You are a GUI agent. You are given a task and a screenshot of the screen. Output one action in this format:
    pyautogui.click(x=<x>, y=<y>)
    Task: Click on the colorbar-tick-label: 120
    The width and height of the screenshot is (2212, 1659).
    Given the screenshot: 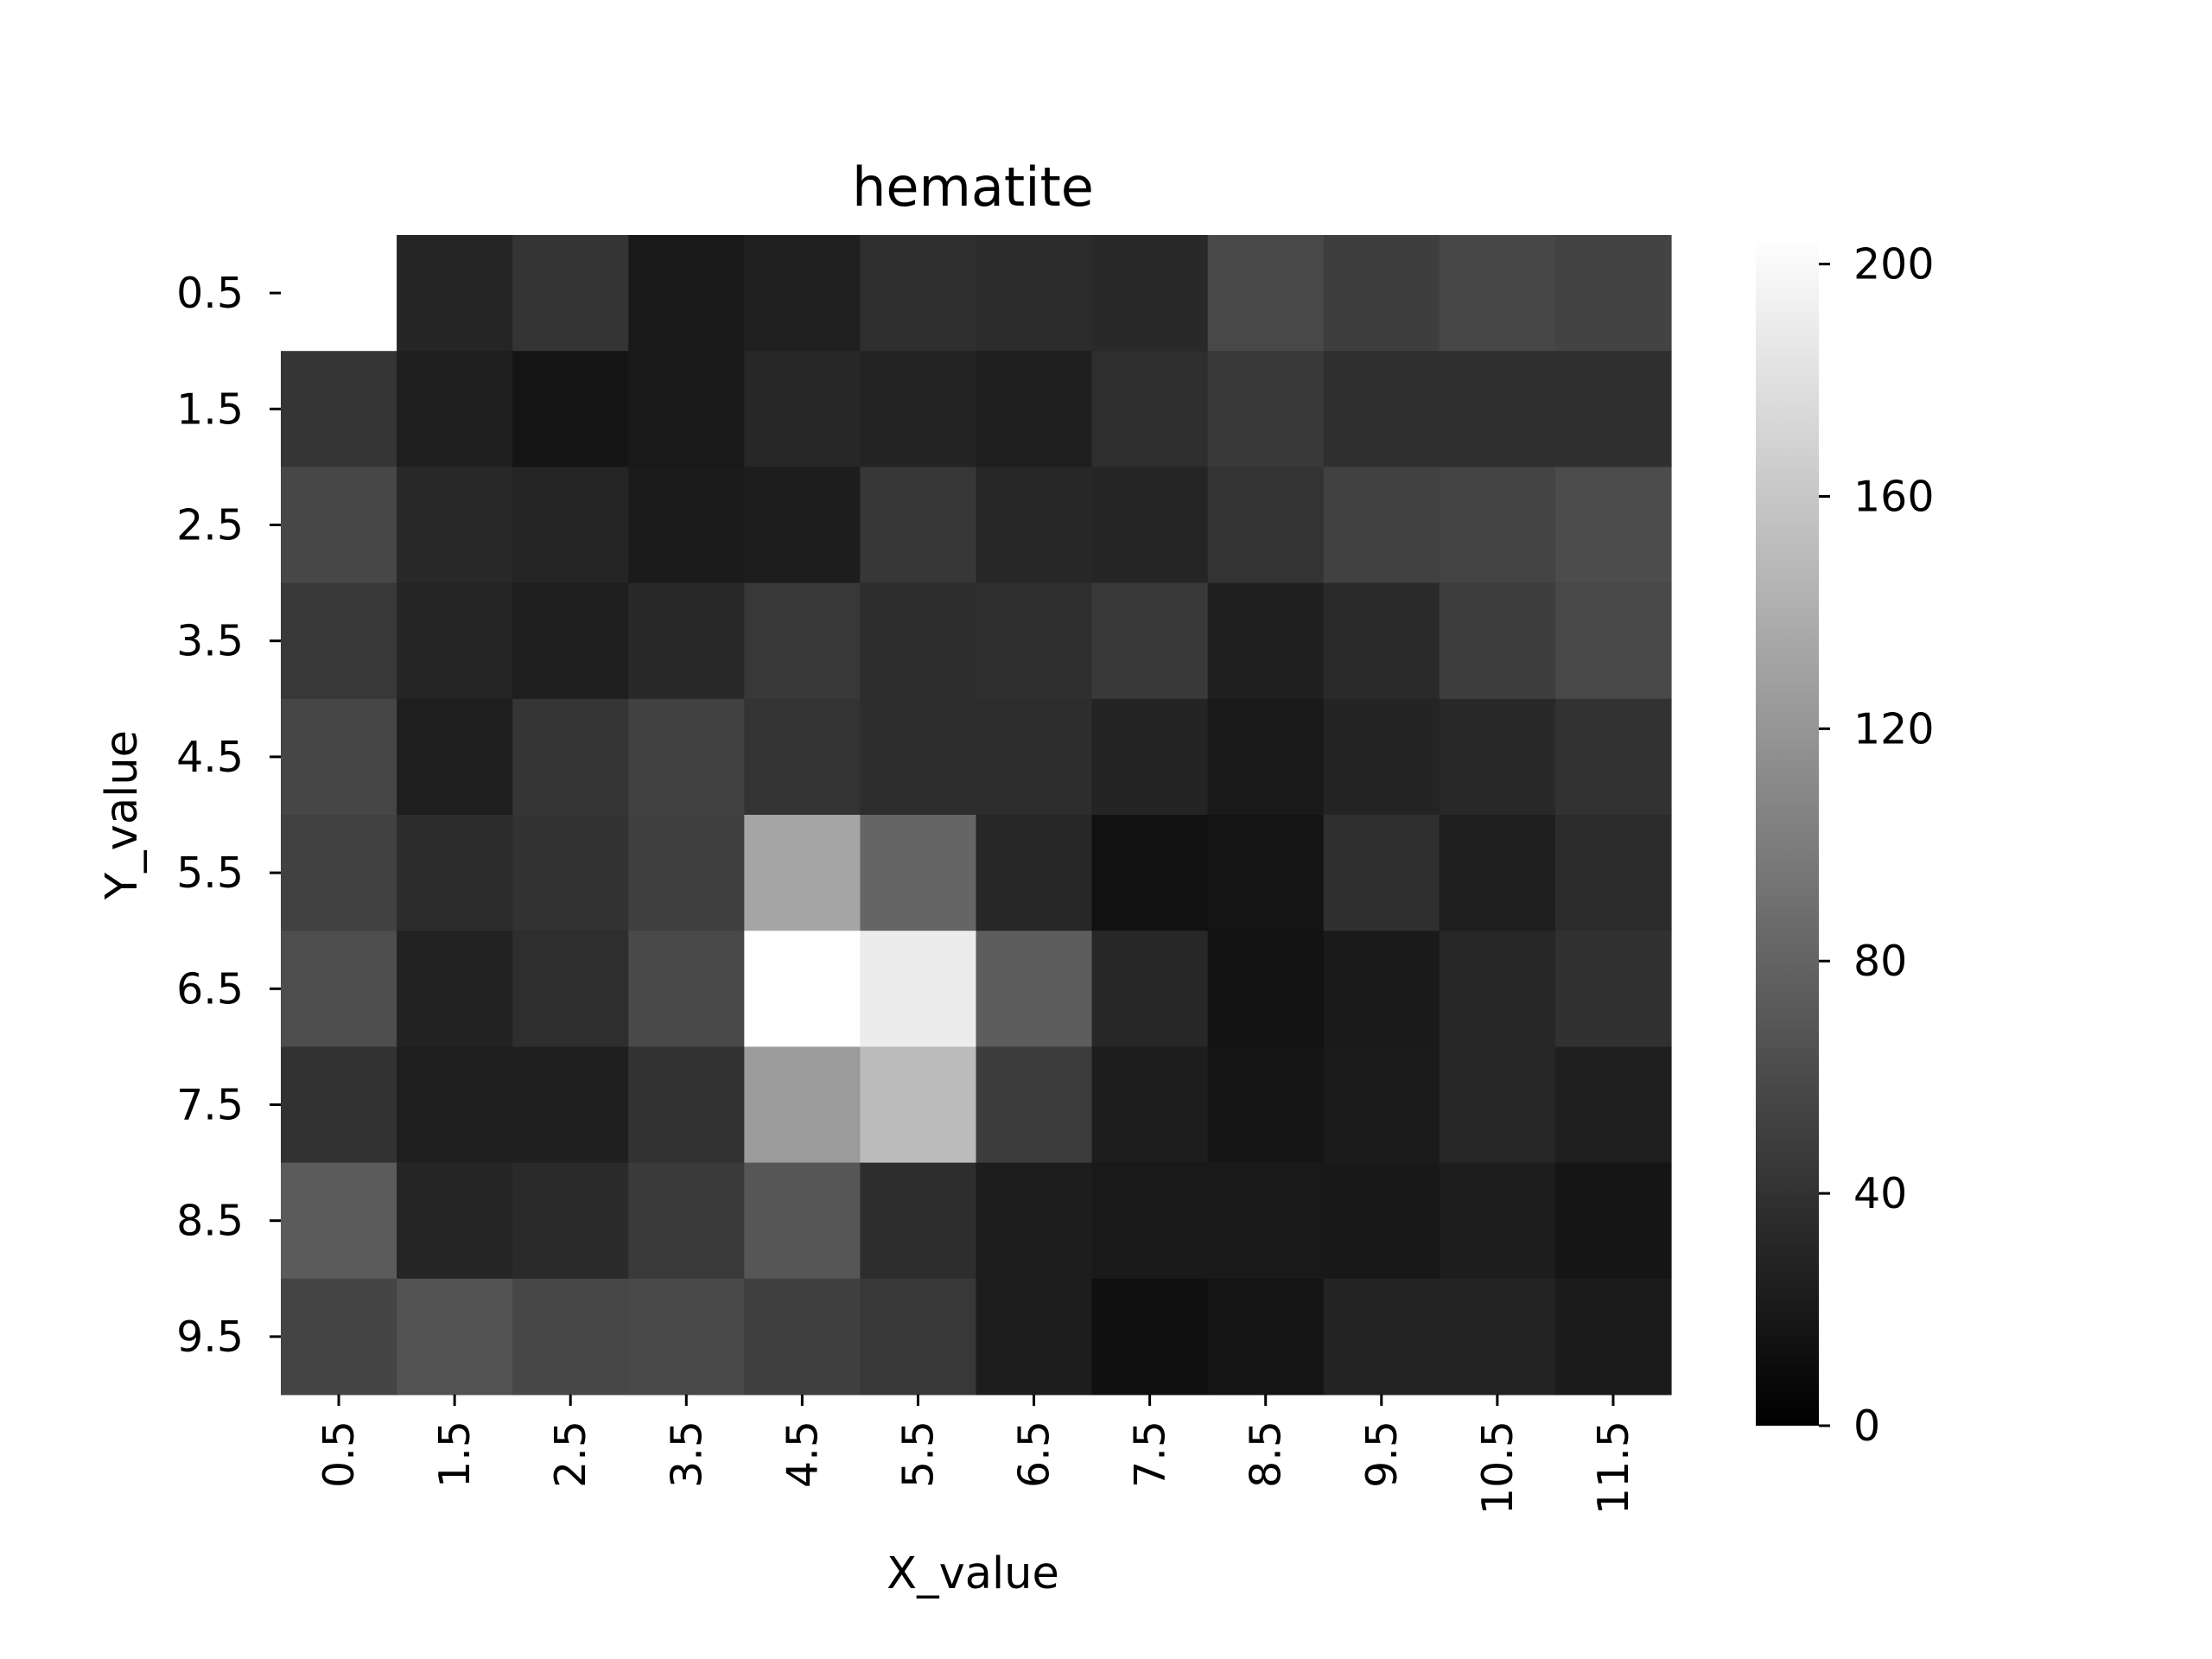 What is the action you would take?
    pyautogui.click(x=1894, y=728)
    